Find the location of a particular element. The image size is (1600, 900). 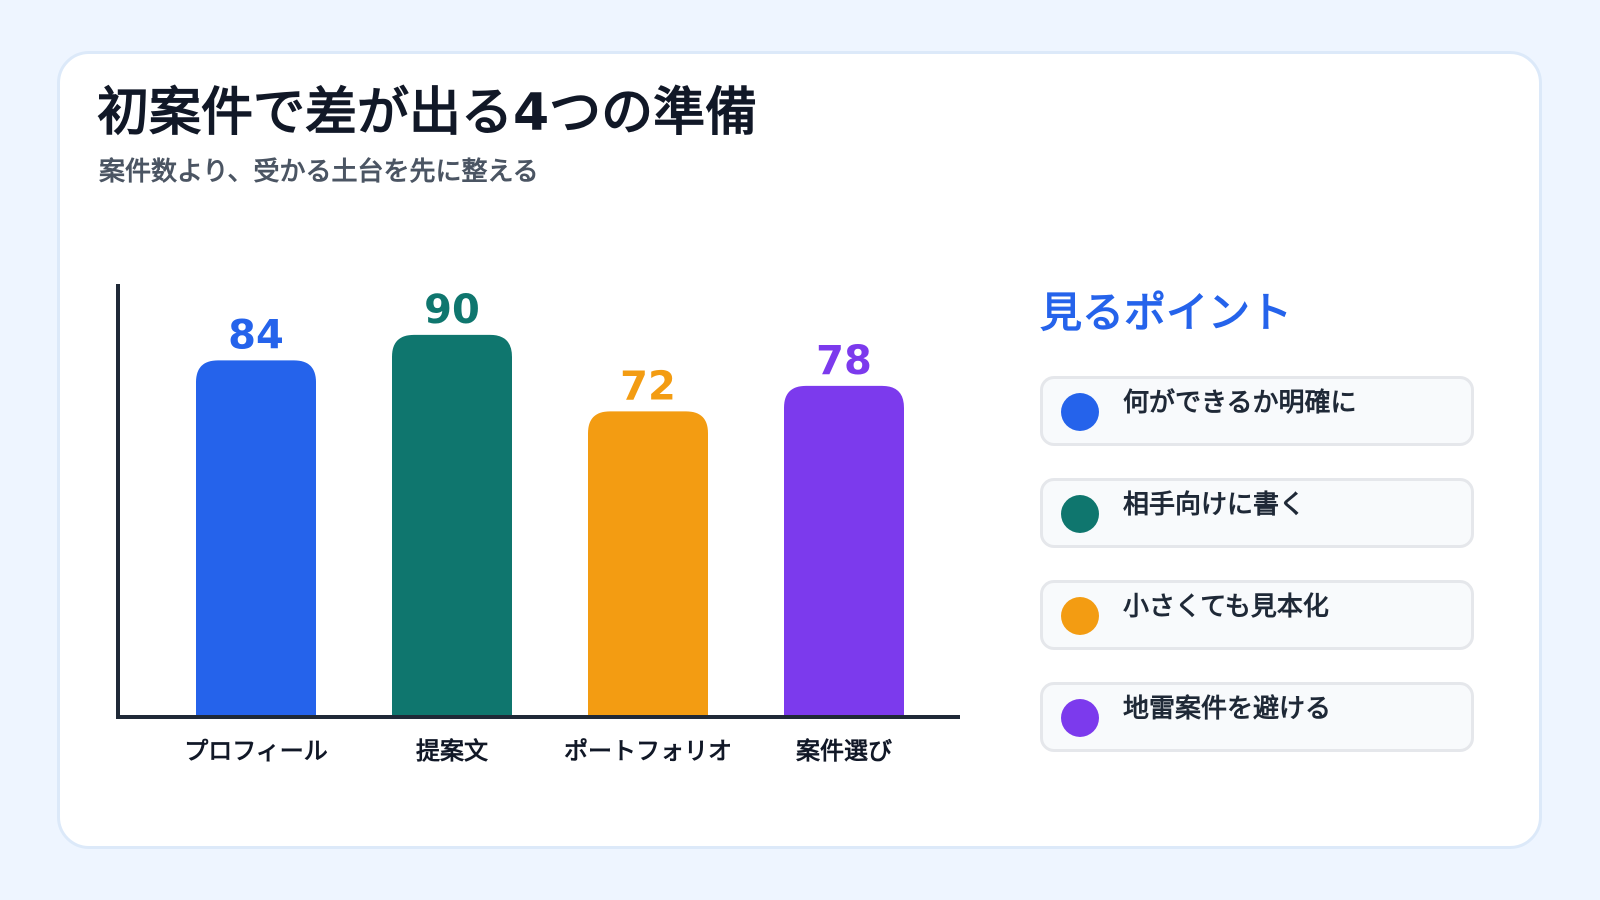

legend-item-label: 地雷案件を避ける is located at coordinates (1227, 709).